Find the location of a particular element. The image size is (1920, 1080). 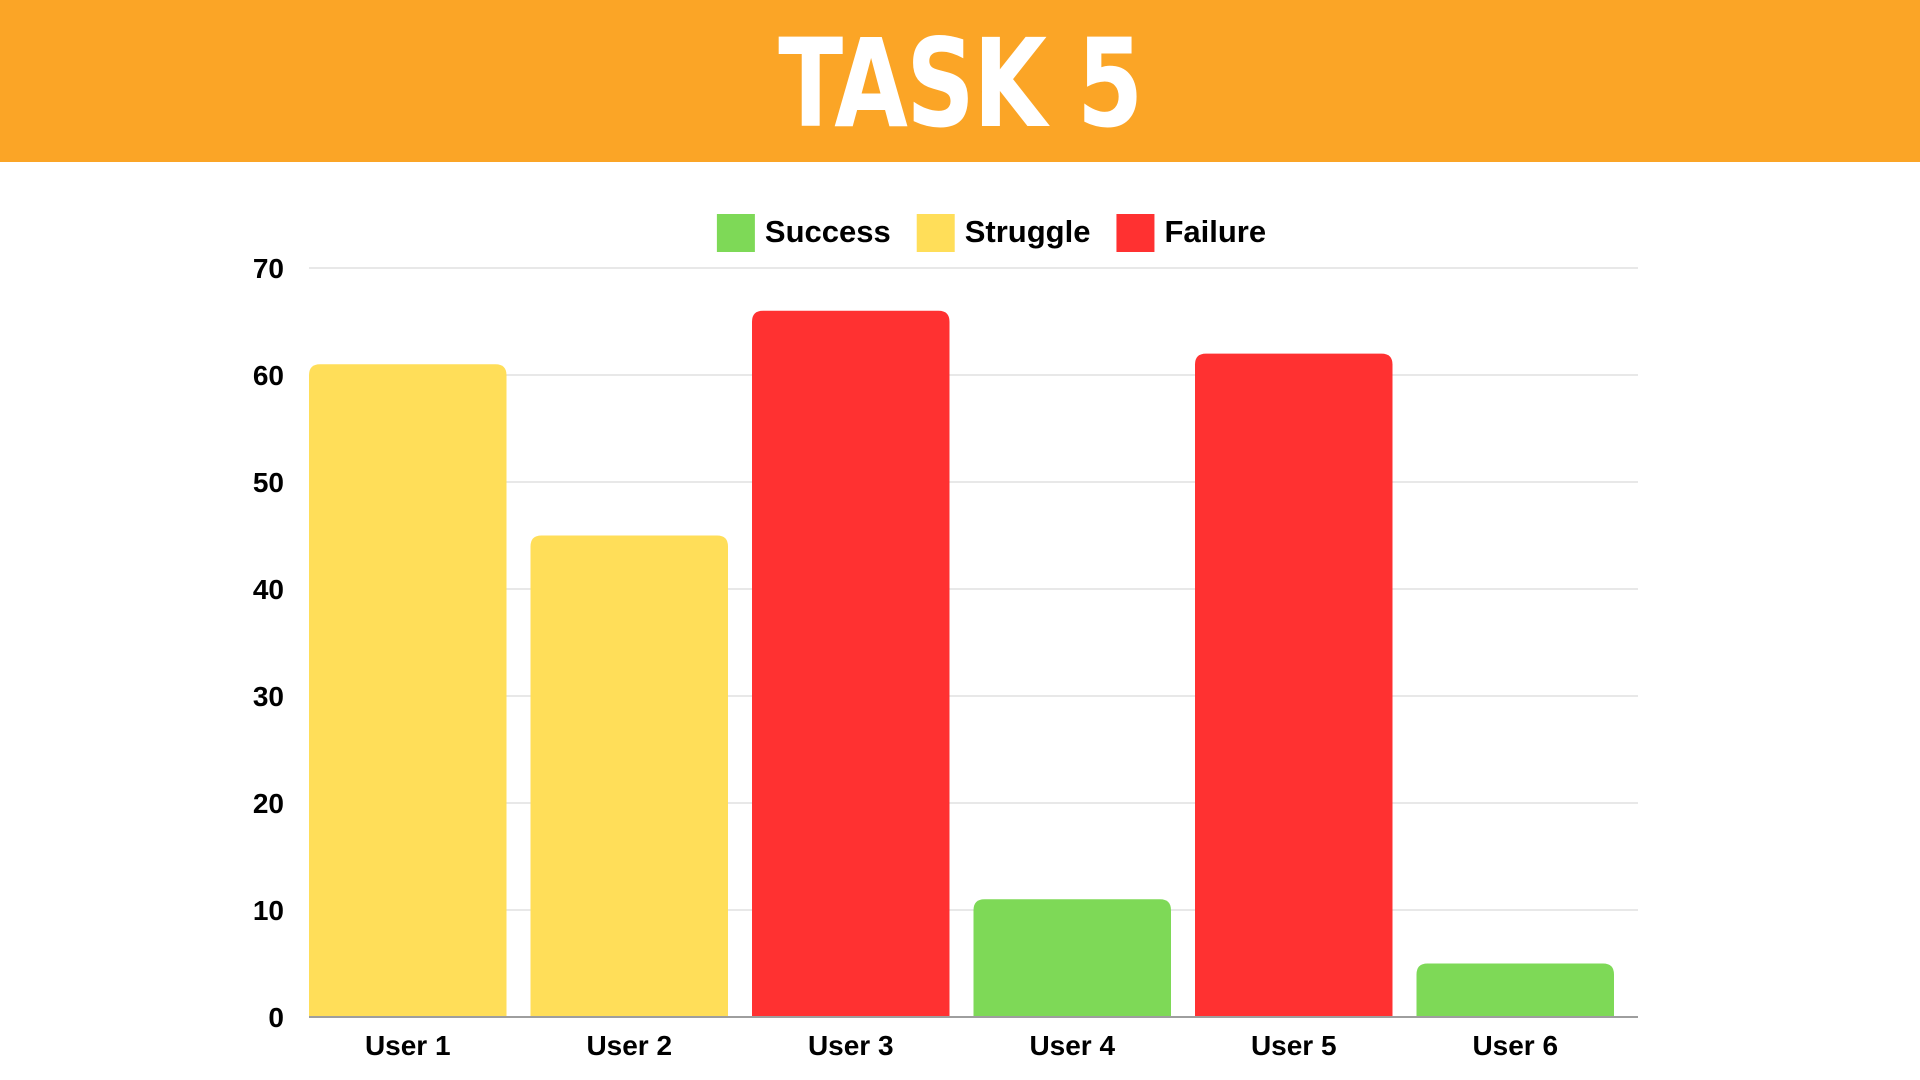

x-tick-label: User 2 is located at coordinates (629, 1045).